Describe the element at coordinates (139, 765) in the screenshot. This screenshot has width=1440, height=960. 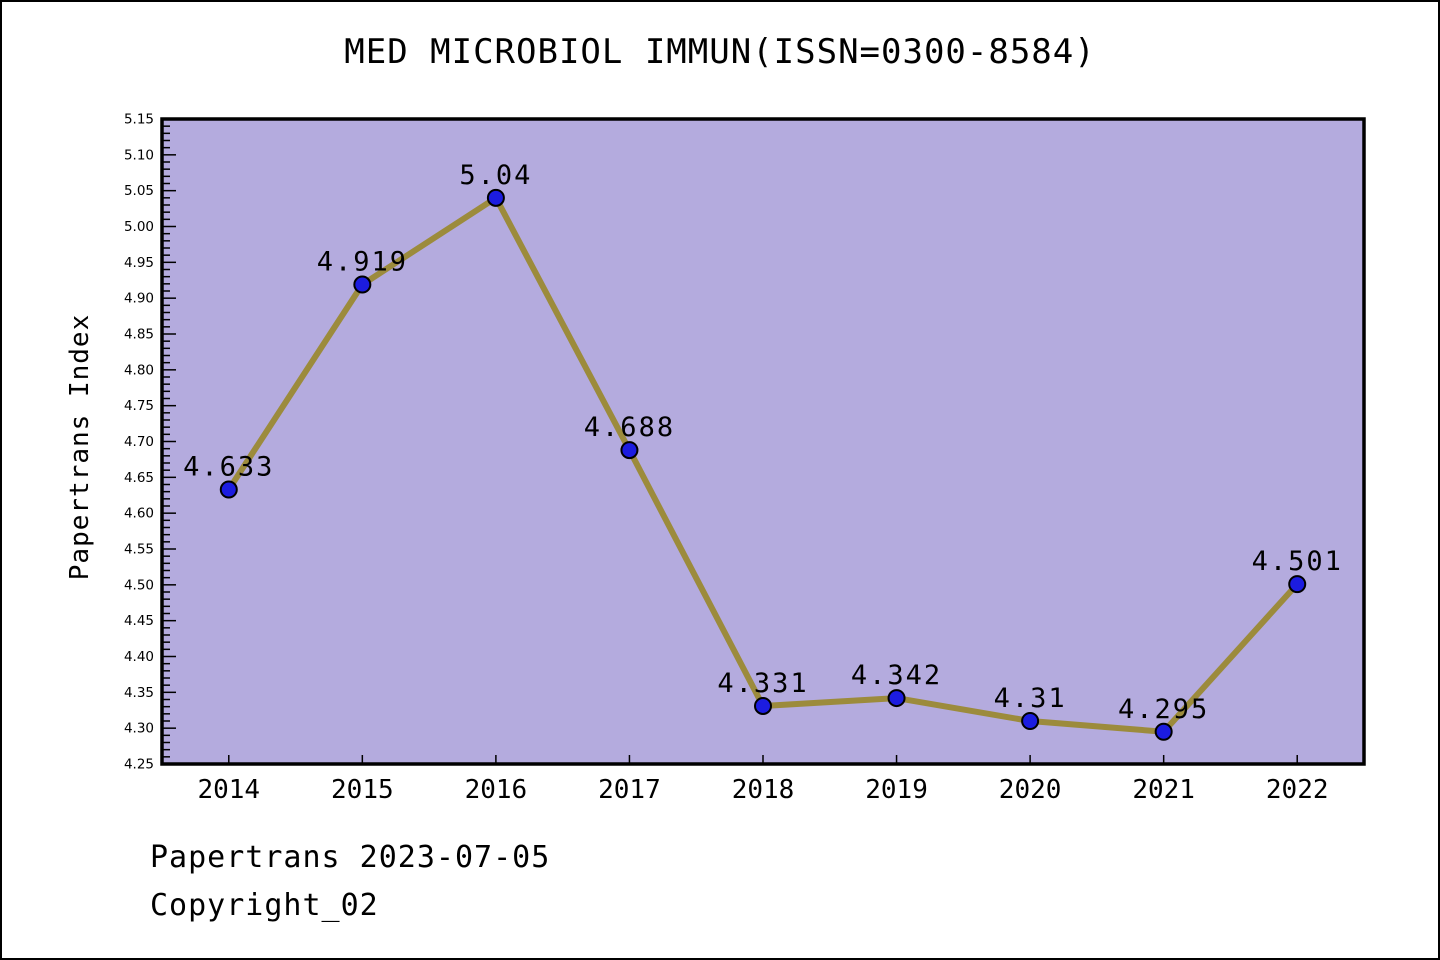
I see `y-tick-label: 4.25` at that location.